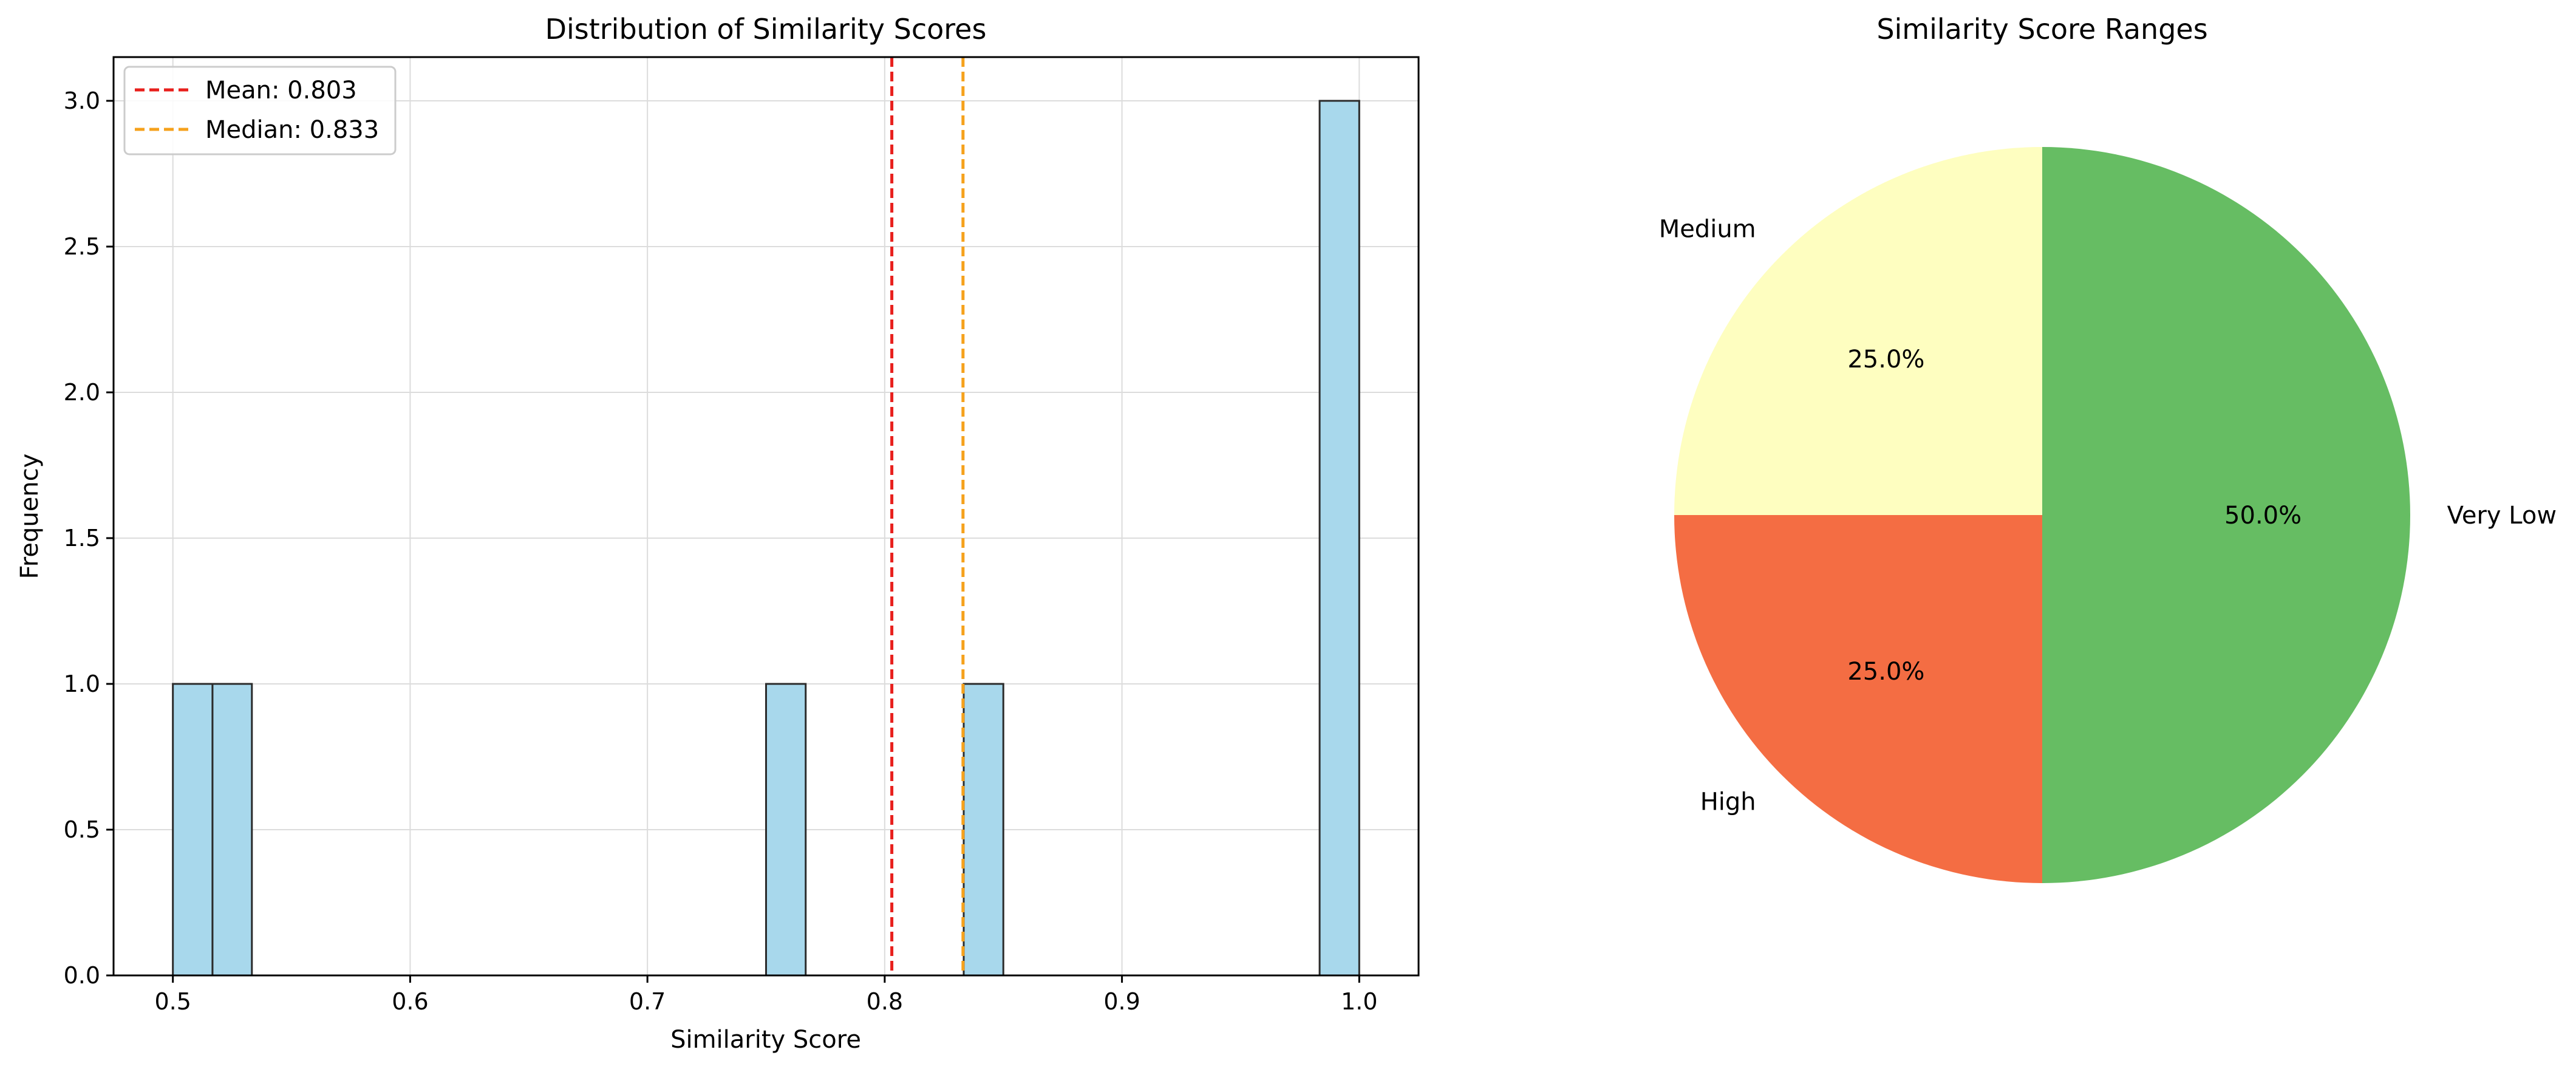 The height and width of the screenshot is (1072, 2576). I want to click on reference-lines, so click(928, 516).